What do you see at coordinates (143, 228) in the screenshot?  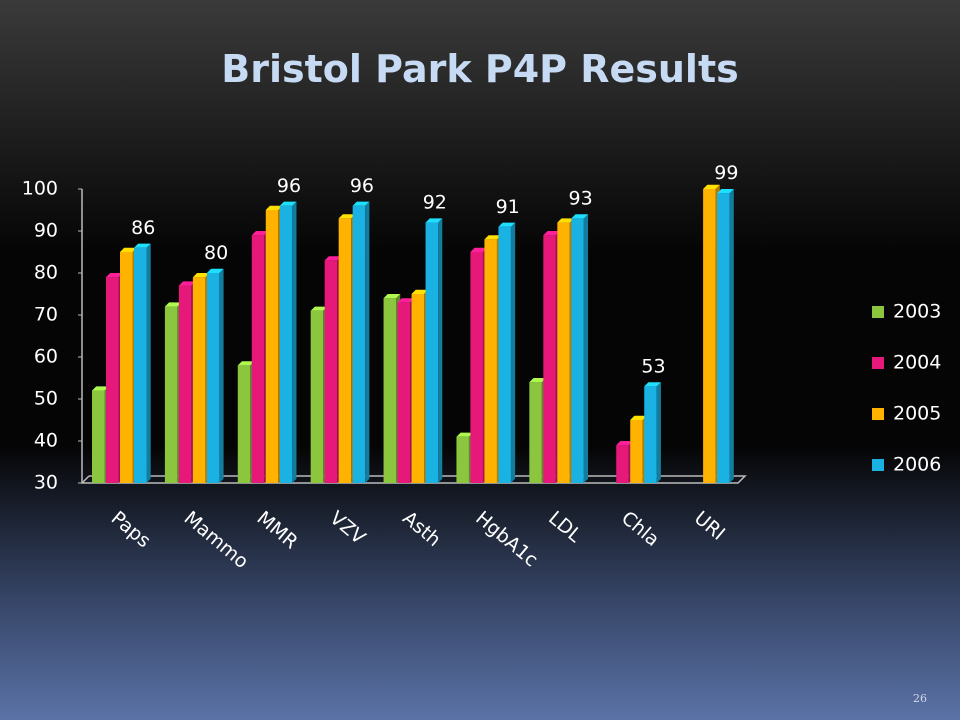 I see `data-label: 86` at bounding box center [143, 228].